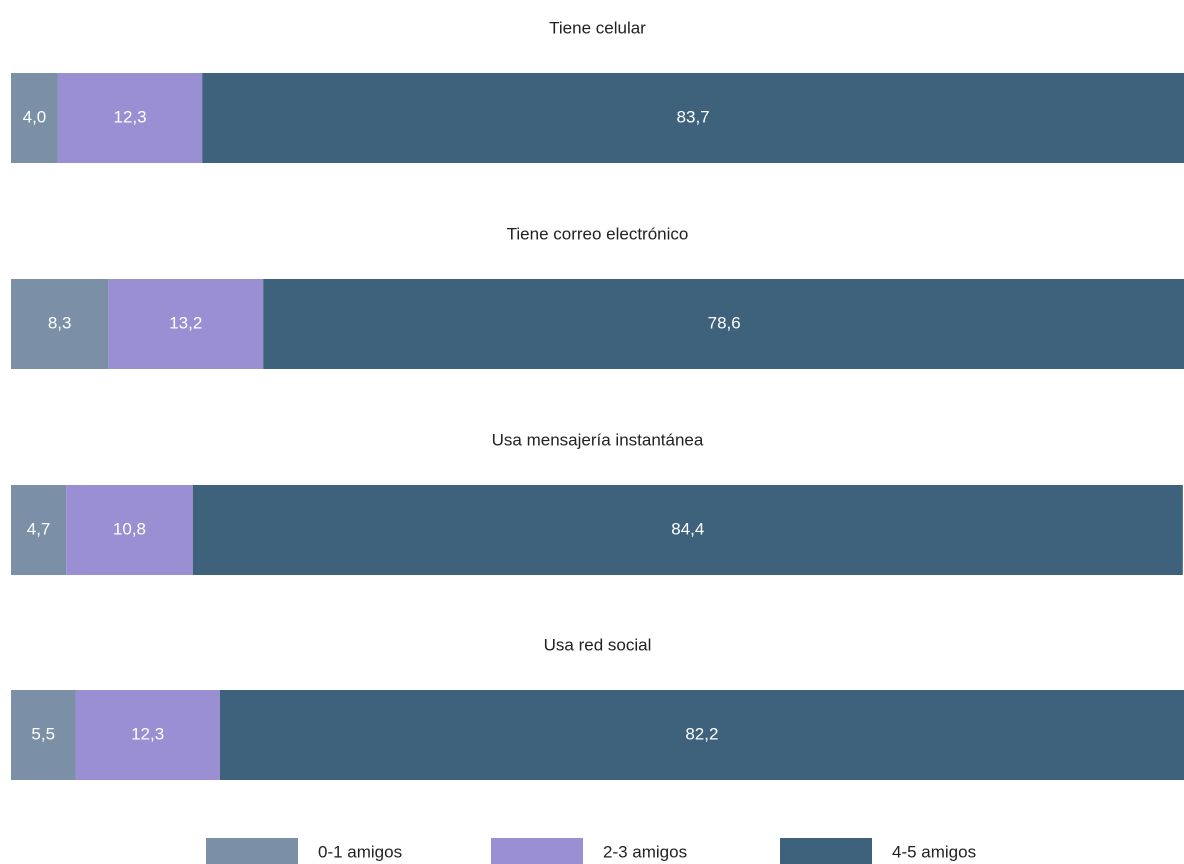 This screenshot has height=864, width=1184. I want to click on data-label: 84,4, so click(687, 528).